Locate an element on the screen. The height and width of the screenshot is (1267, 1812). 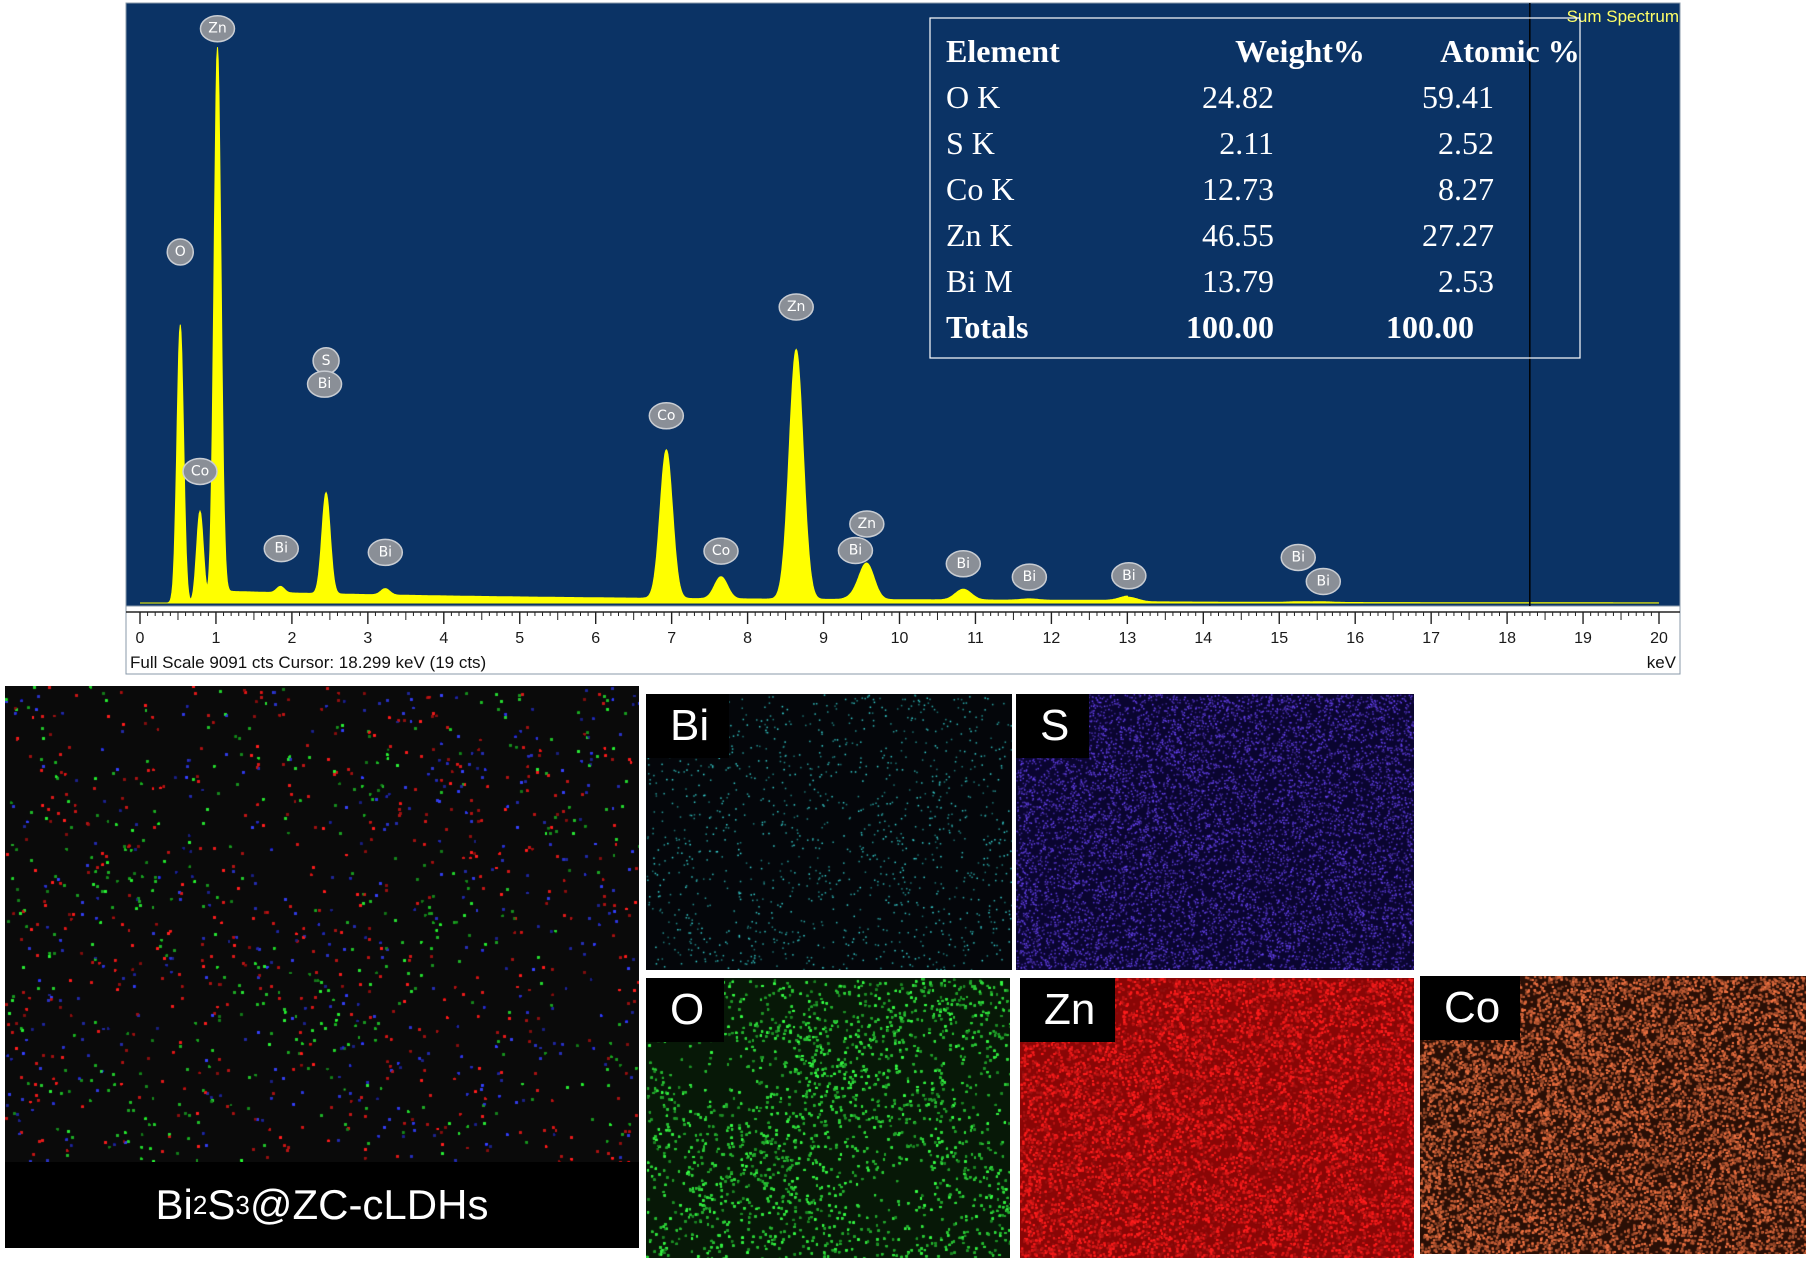
peak-label-bi-13: Bi is located at coordinates (1029, 577).